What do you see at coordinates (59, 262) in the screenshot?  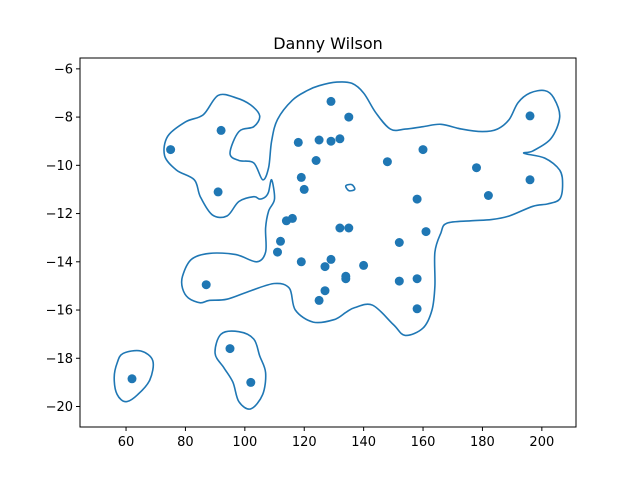 I see `y-tick-label: −14` at bounding box center [59, 262].